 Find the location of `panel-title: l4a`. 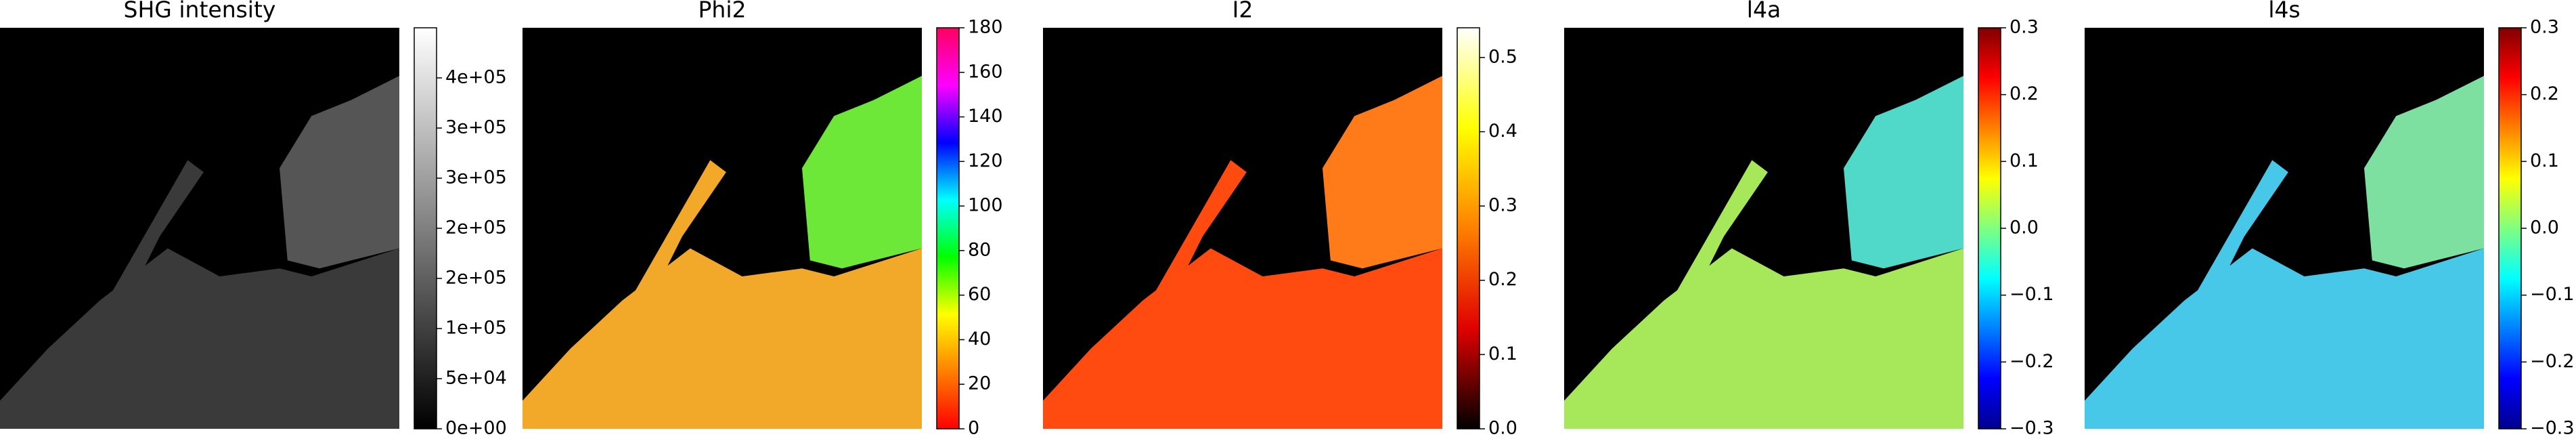

panel-title: l4a is located at coordinates (1764, 11).